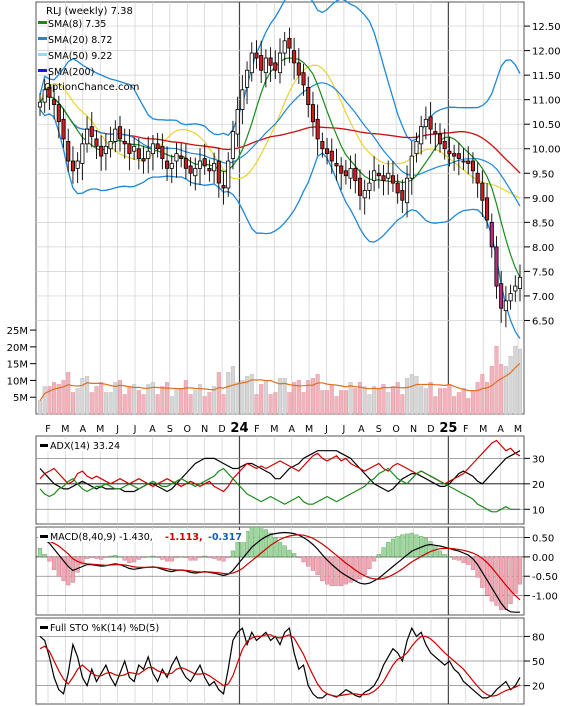  What do you see at coordinates (170, 429) in the screenshot?
I see `x-tick-label: S` at bounding box center [170, 429].